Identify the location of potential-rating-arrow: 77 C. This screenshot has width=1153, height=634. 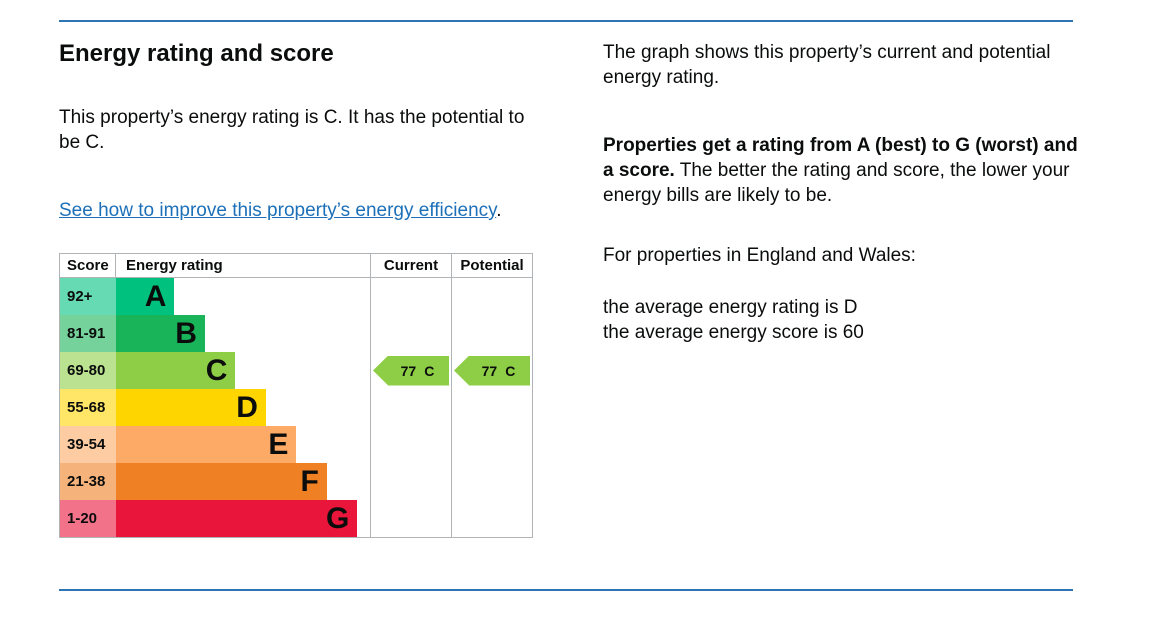
(492, 370).